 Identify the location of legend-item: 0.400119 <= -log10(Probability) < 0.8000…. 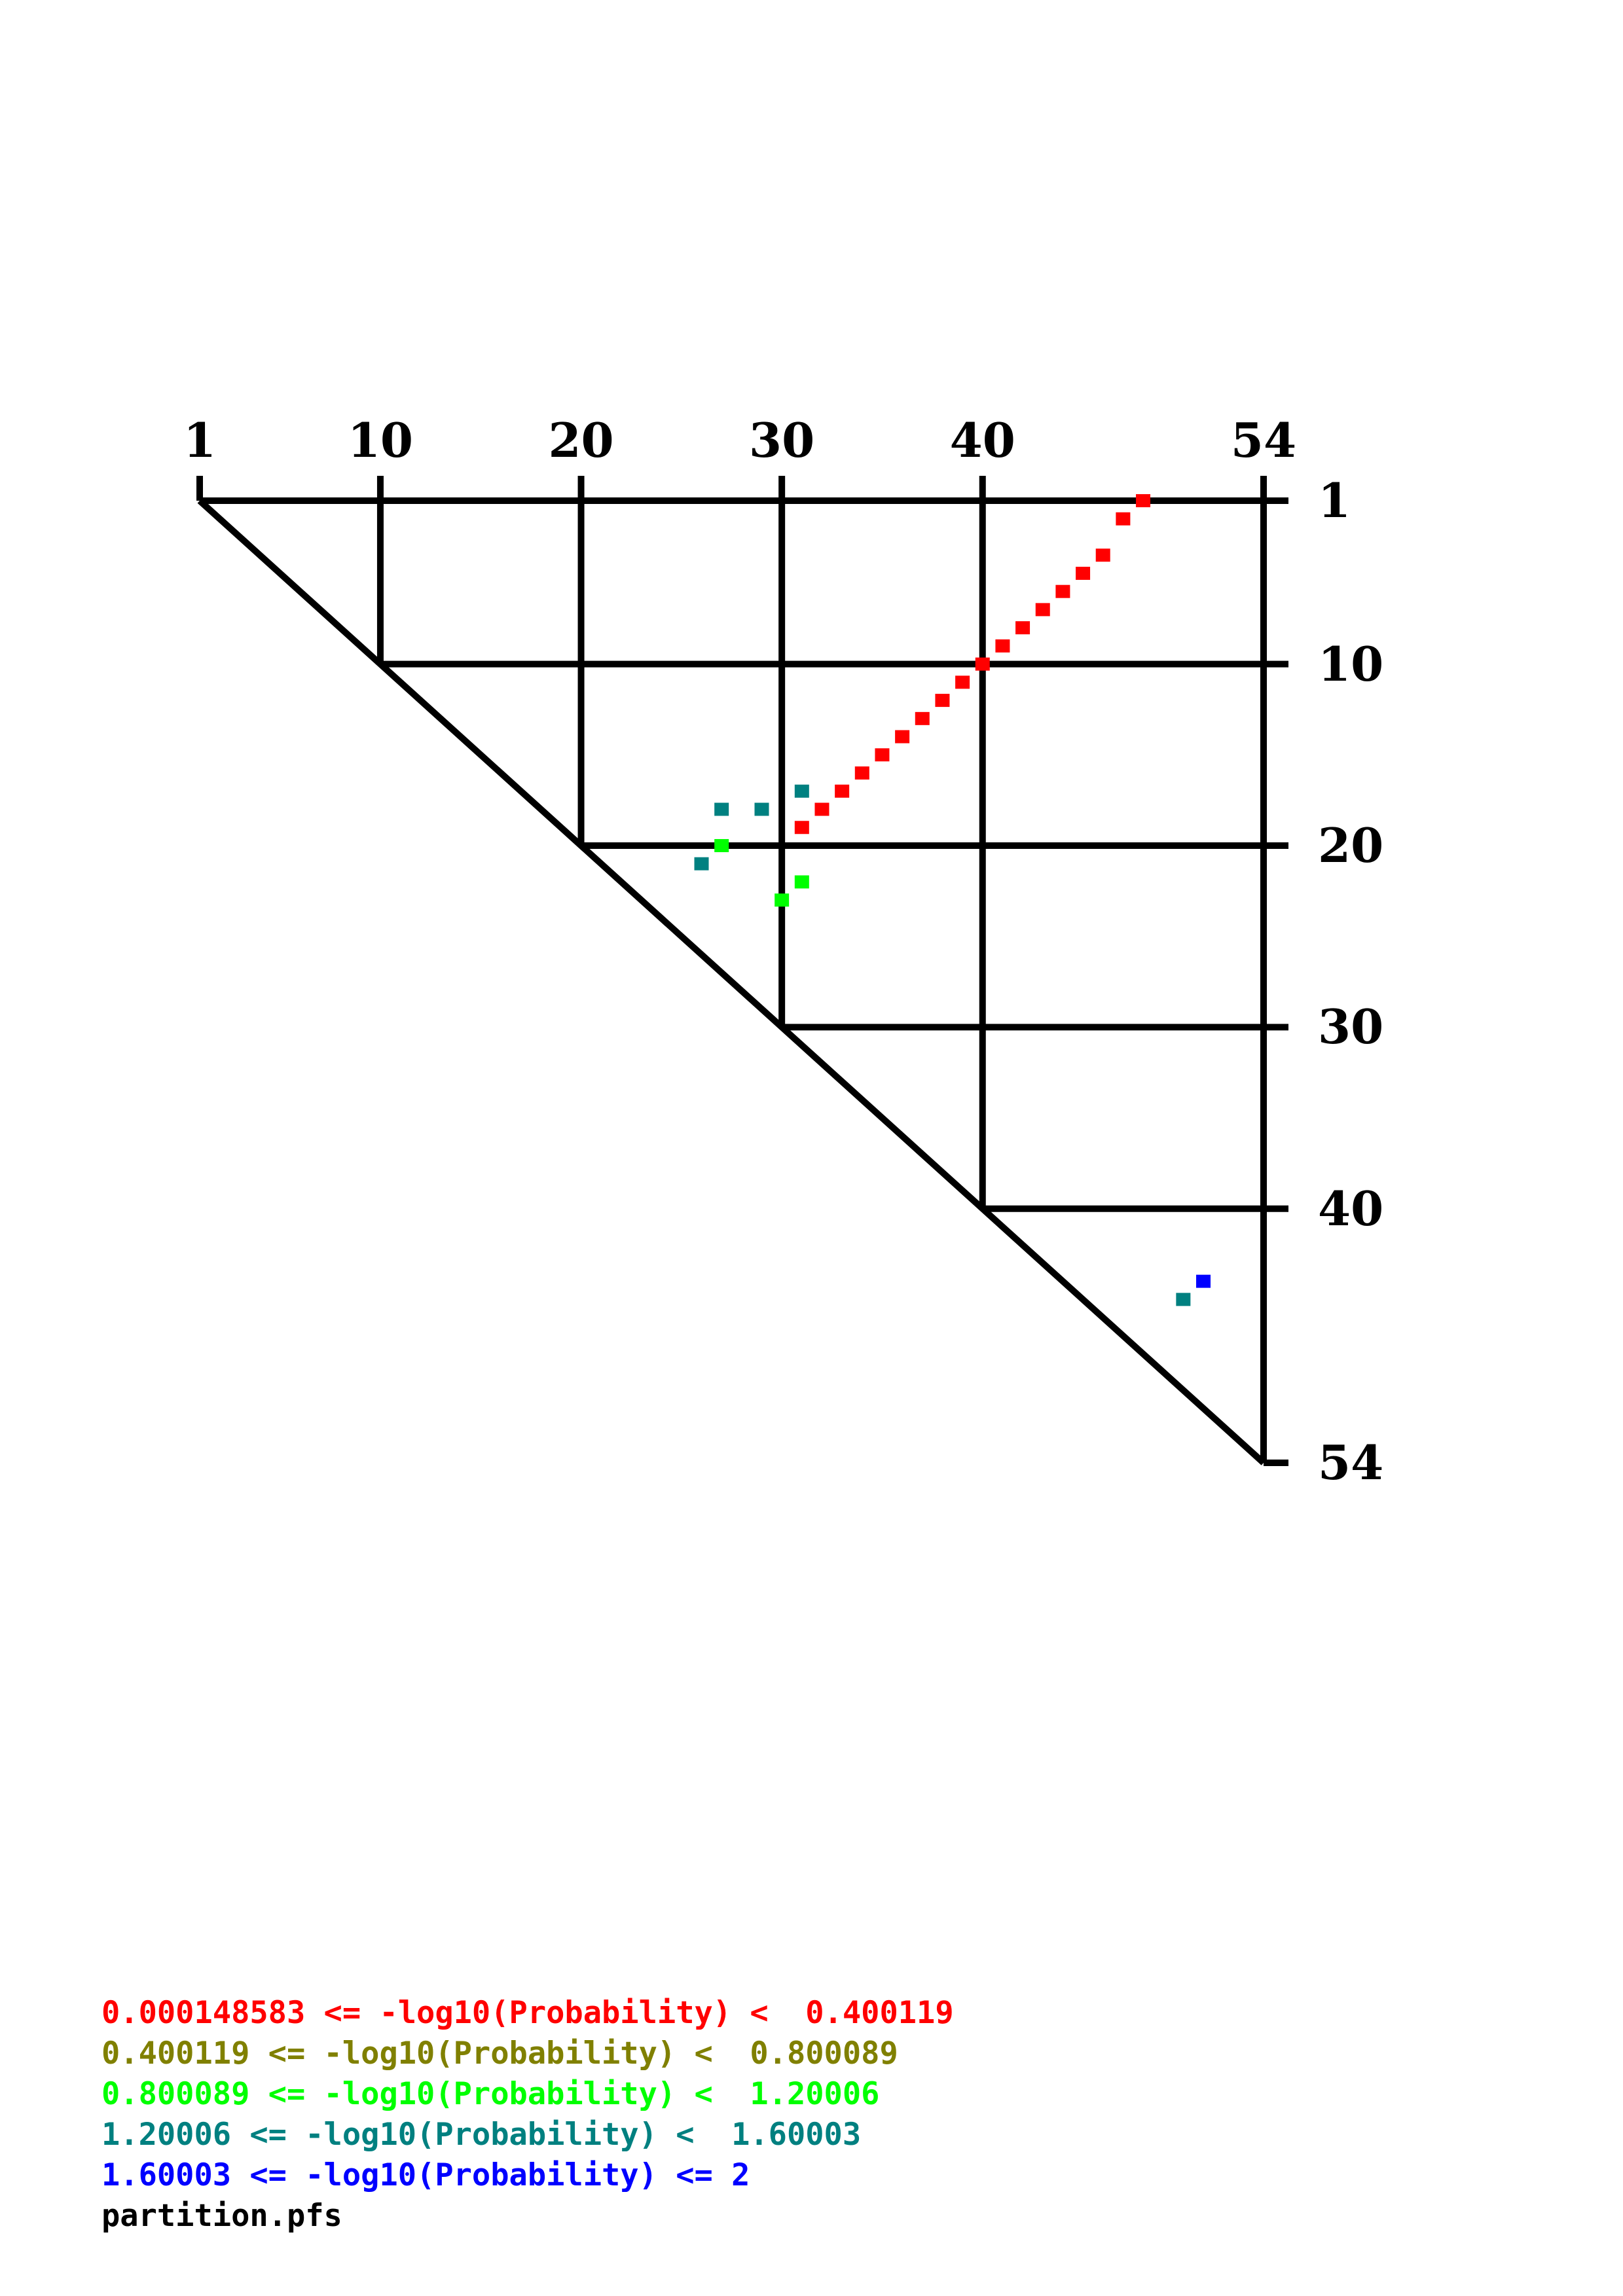
(499, 2054).